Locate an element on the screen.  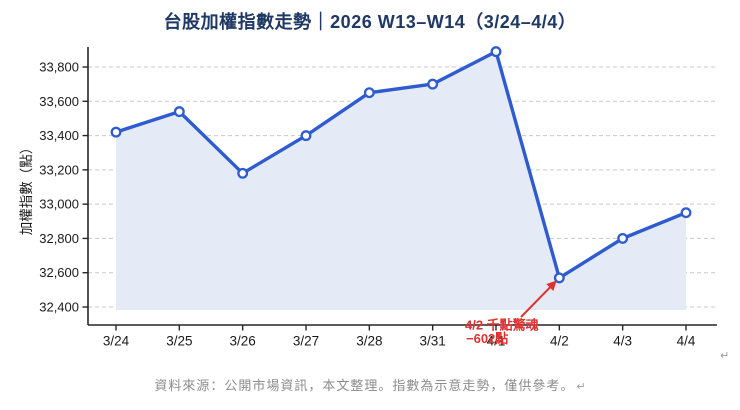
y-tick-label: 33,000 is located at coordinates (59, 204).